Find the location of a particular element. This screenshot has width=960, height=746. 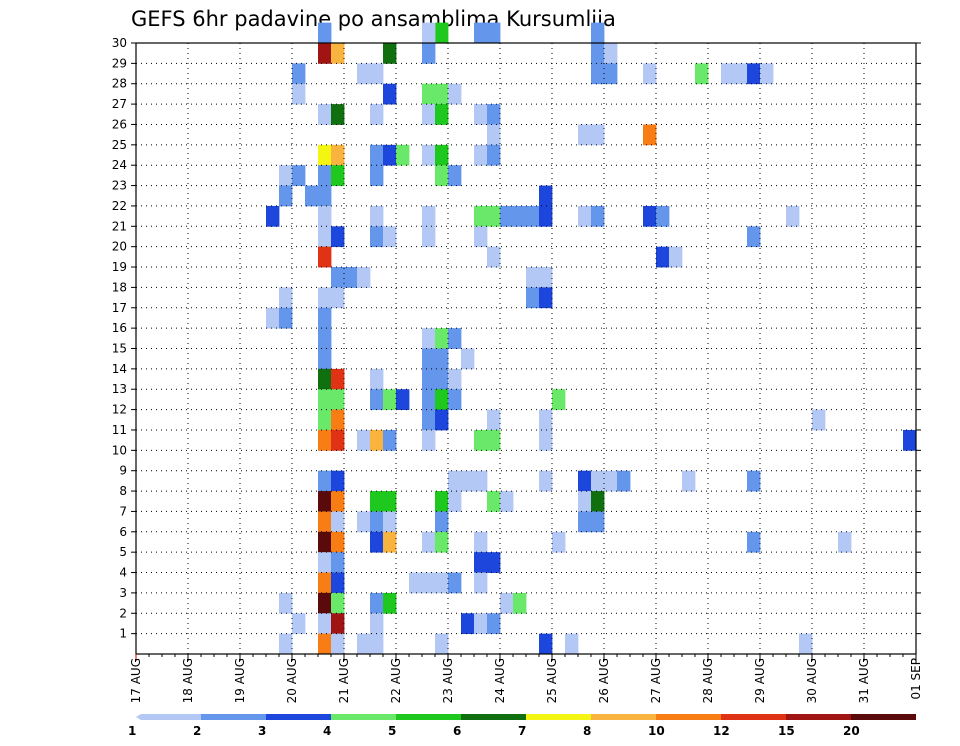

y-tick-label: 12 is located at coordinates (119, 410).